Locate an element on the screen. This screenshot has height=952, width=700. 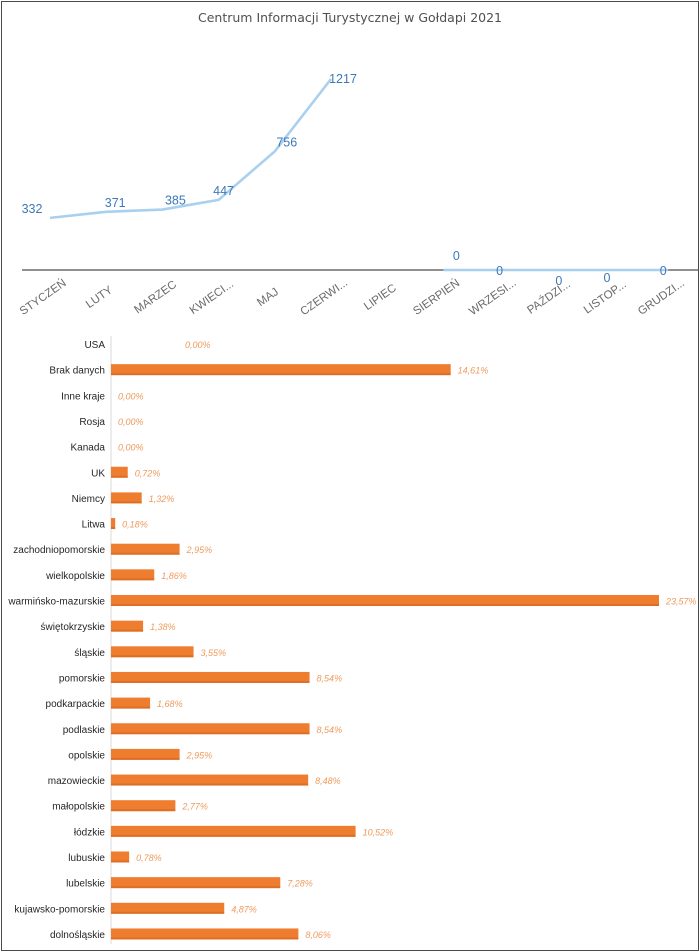
category-label: Inne kraje is located at coordinates (83, 396).